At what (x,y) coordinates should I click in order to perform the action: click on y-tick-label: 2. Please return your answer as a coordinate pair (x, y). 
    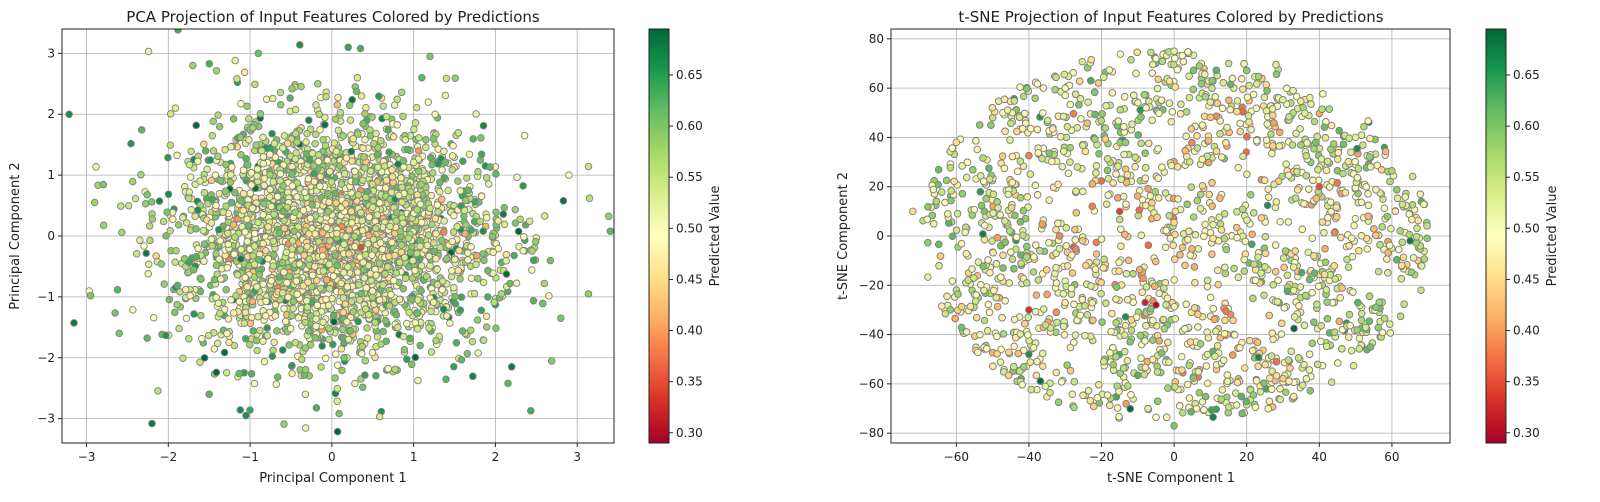
    Looking at the image, I should click on (51, 114).